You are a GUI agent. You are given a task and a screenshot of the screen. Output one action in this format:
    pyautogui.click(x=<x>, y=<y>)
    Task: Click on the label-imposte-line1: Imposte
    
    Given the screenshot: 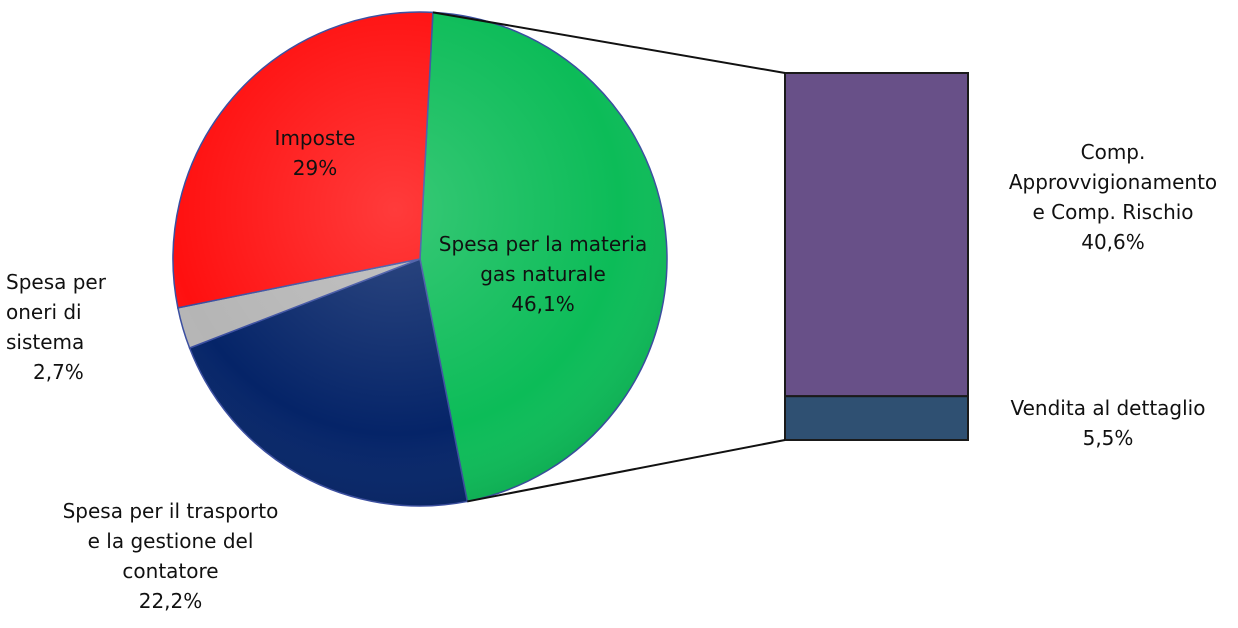 What is the action you would take?
    pyautogui.click(x=315, y=138)
    